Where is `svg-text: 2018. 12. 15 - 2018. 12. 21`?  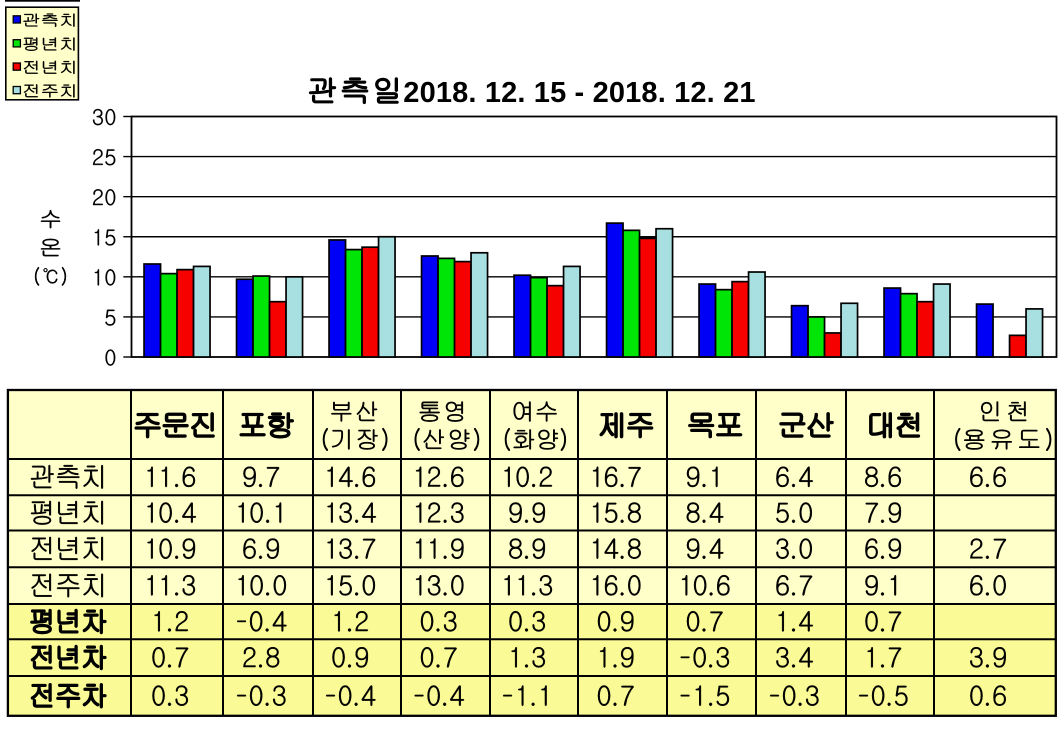 svg-text: 2018. 12. 15 - 2018. 12. 21 is located at coordinates (579, 93).